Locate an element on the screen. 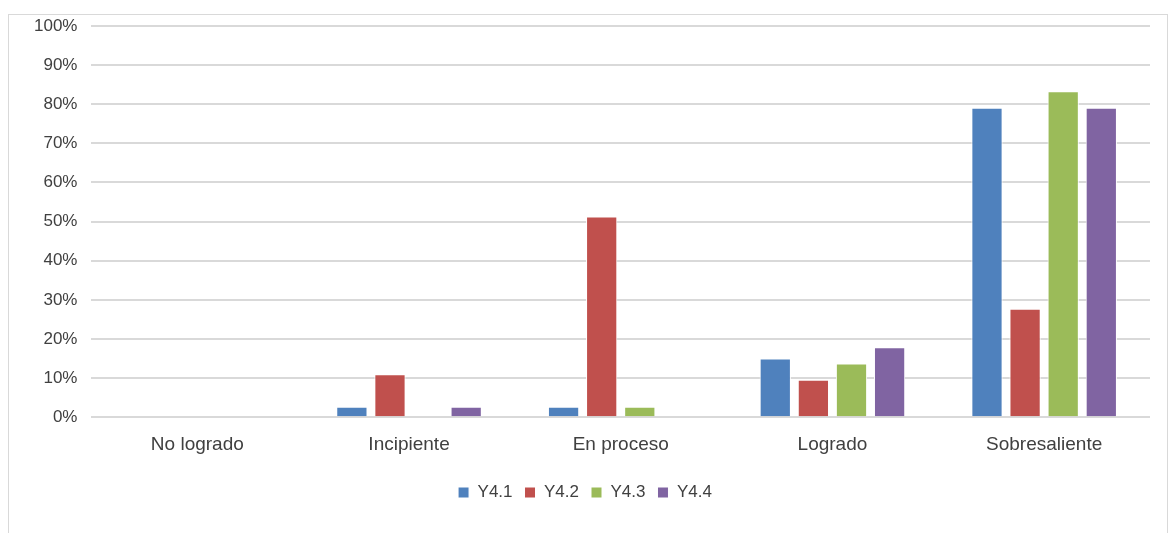 The width and height of the screenshot is (1170, 533). y-tick-label: 100% is located at coordinates (56, 25).